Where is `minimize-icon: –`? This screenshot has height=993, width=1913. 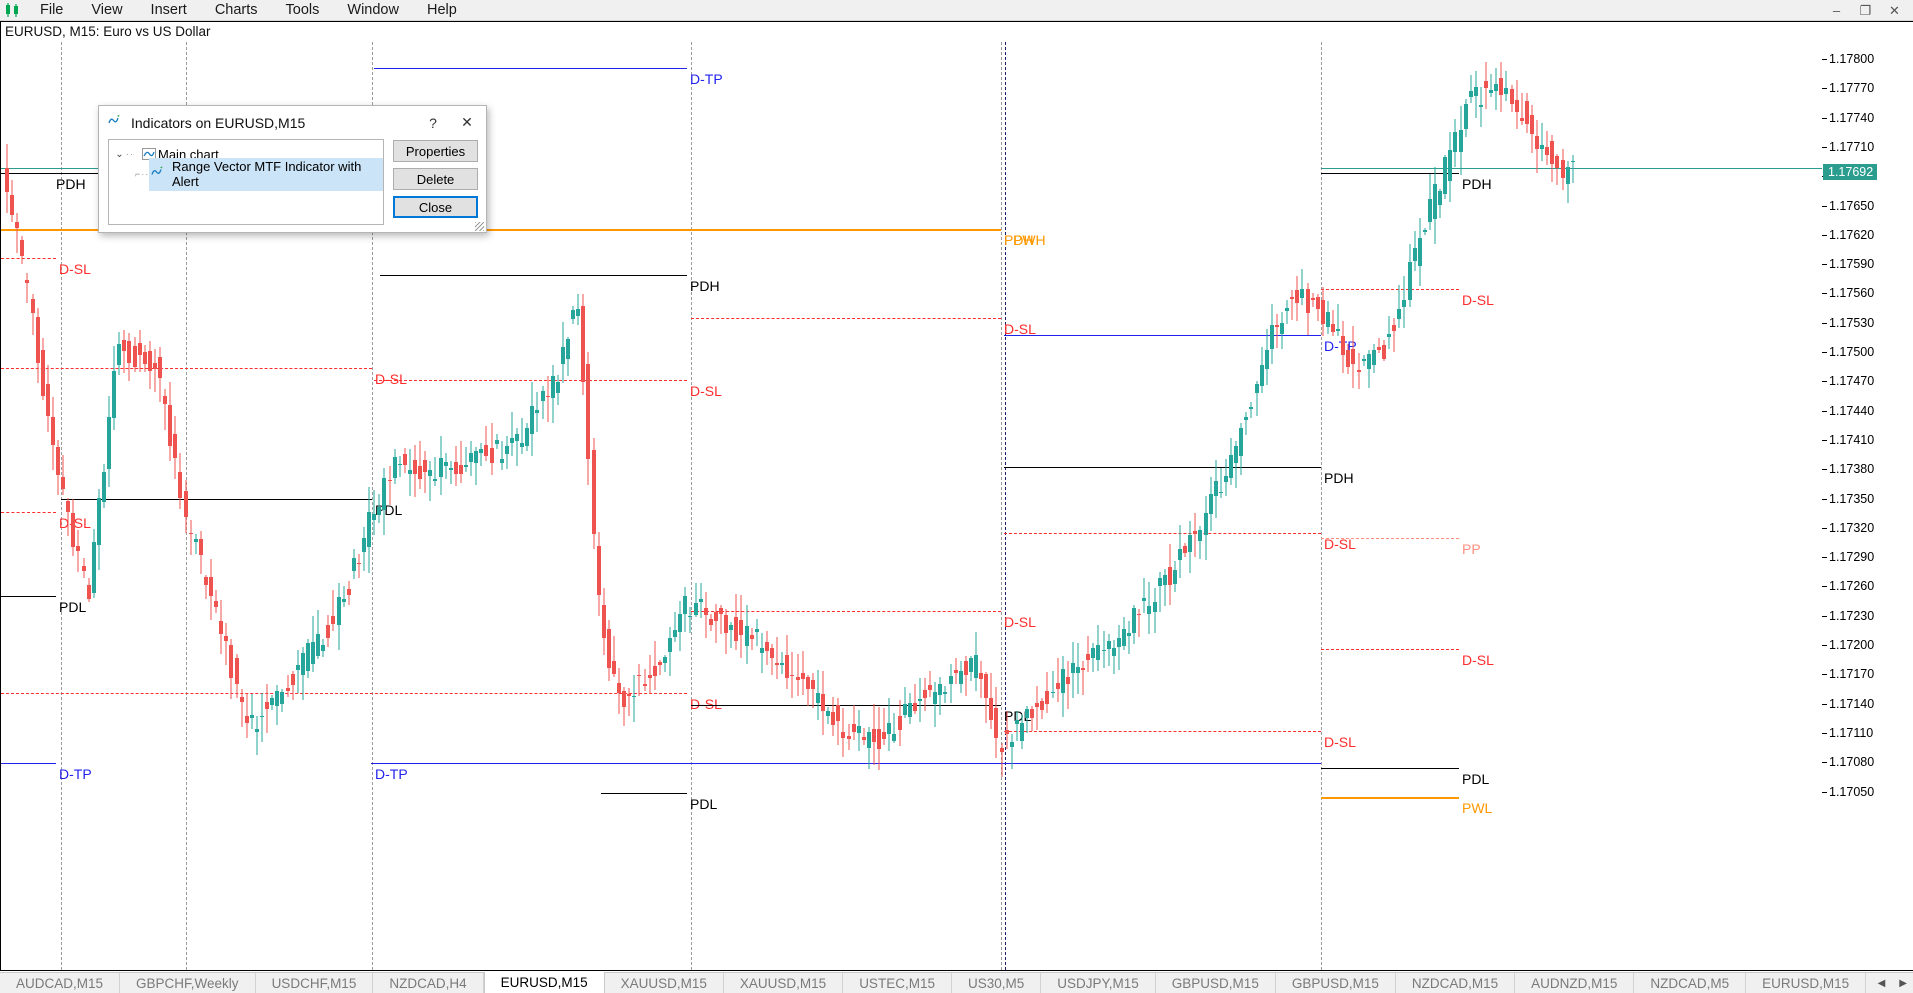
minimize-icon: – is located at coordinates (1836, 10).